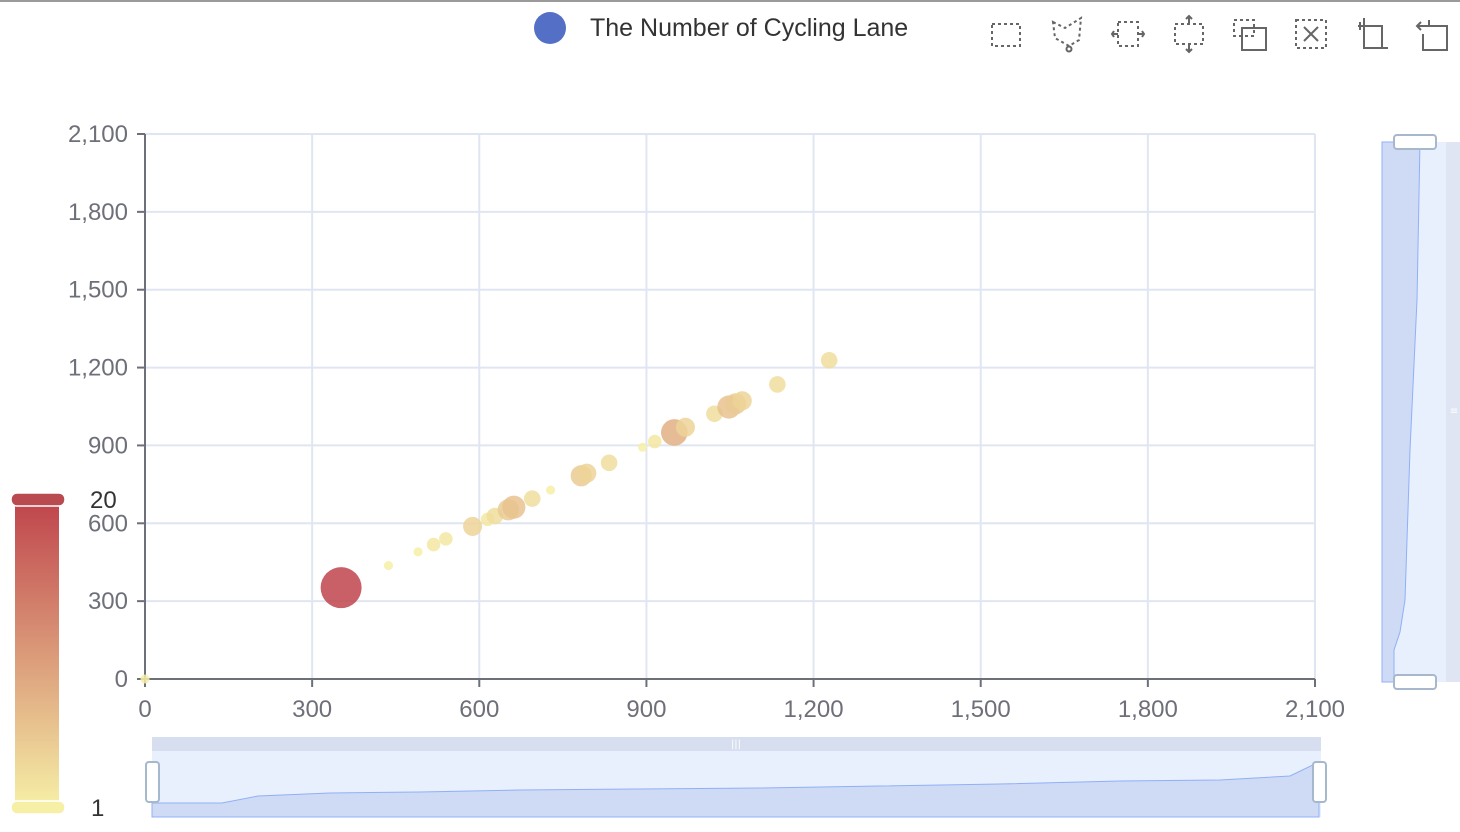 This screenshot has width=1460, height=832. Describe the element at coordinates (98, 134) in the screenshot. I see `y-tick-label: 2,100` at that location.